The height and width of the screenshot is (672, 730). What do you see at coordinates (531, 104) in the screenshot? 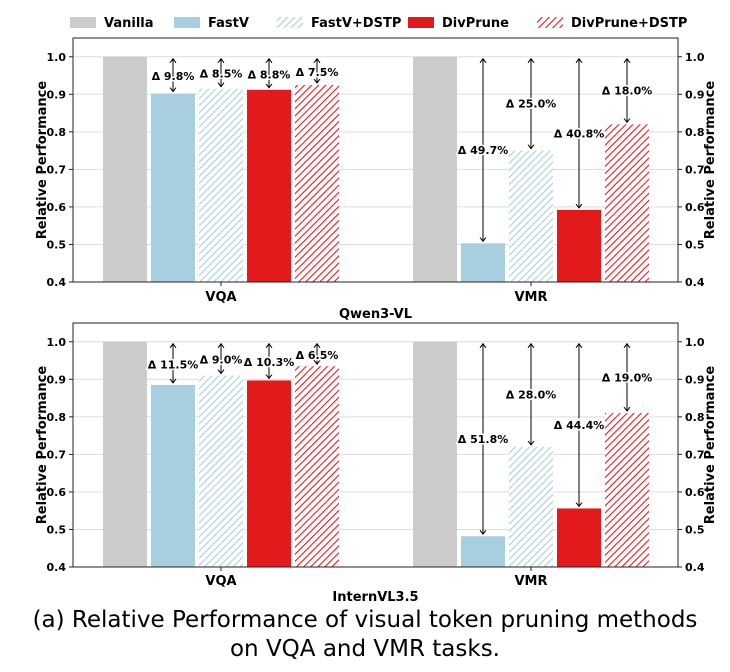
I see `delta-label: Δ 25.0%` at bounding box center [531, 104].